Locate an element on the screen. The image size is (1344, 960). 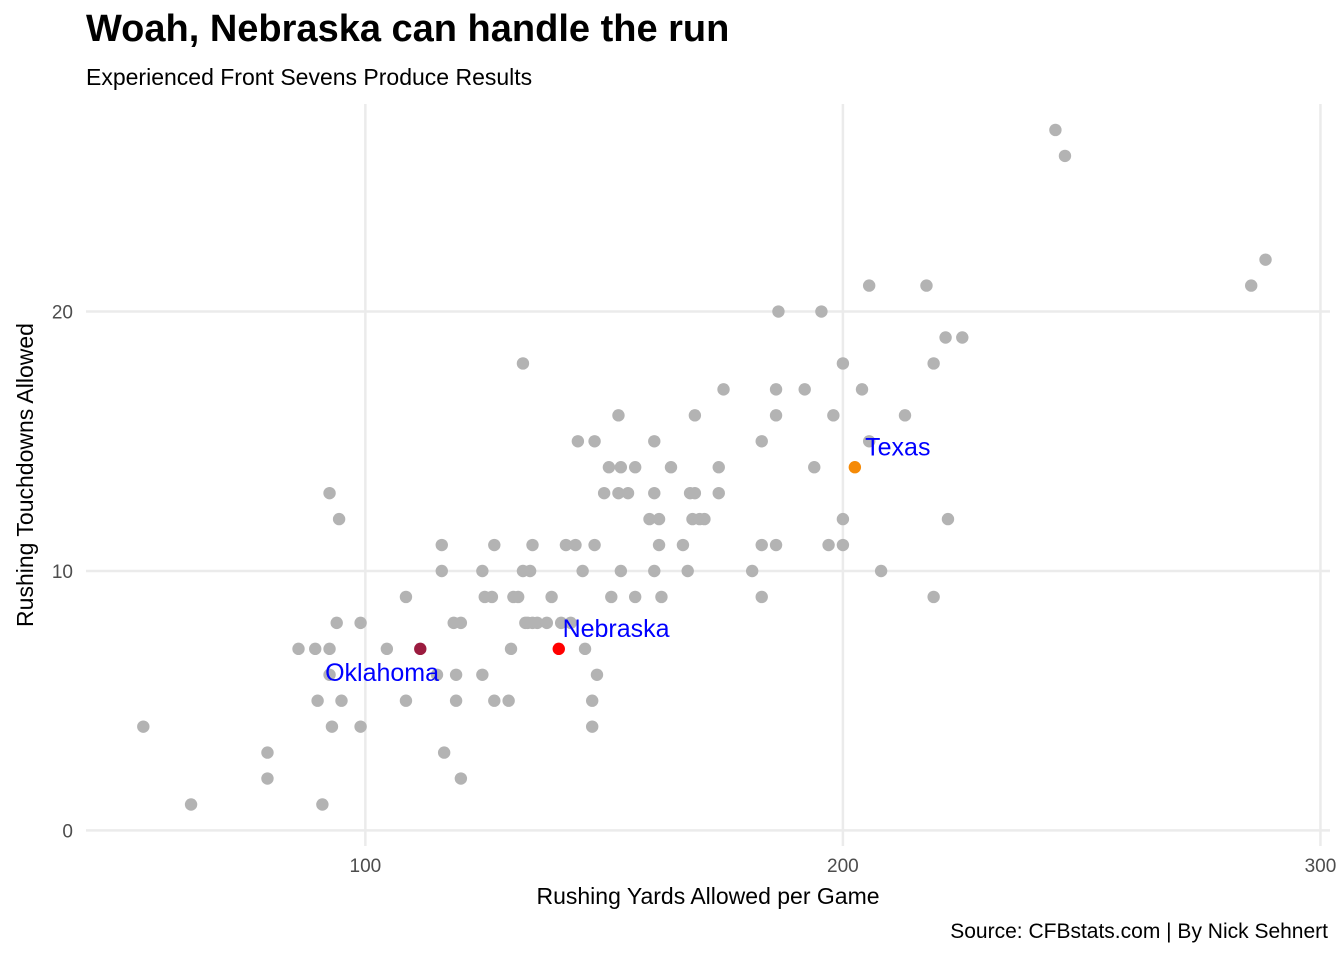
team-annotations: Oklahoma Nebraska Texas is located at coordinates (627, 560).